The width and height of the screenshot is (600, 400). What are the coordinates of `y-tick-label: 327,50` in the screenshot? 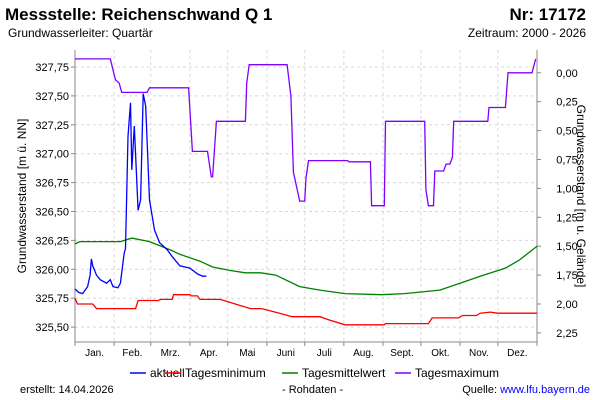 It's located at (52, 97).